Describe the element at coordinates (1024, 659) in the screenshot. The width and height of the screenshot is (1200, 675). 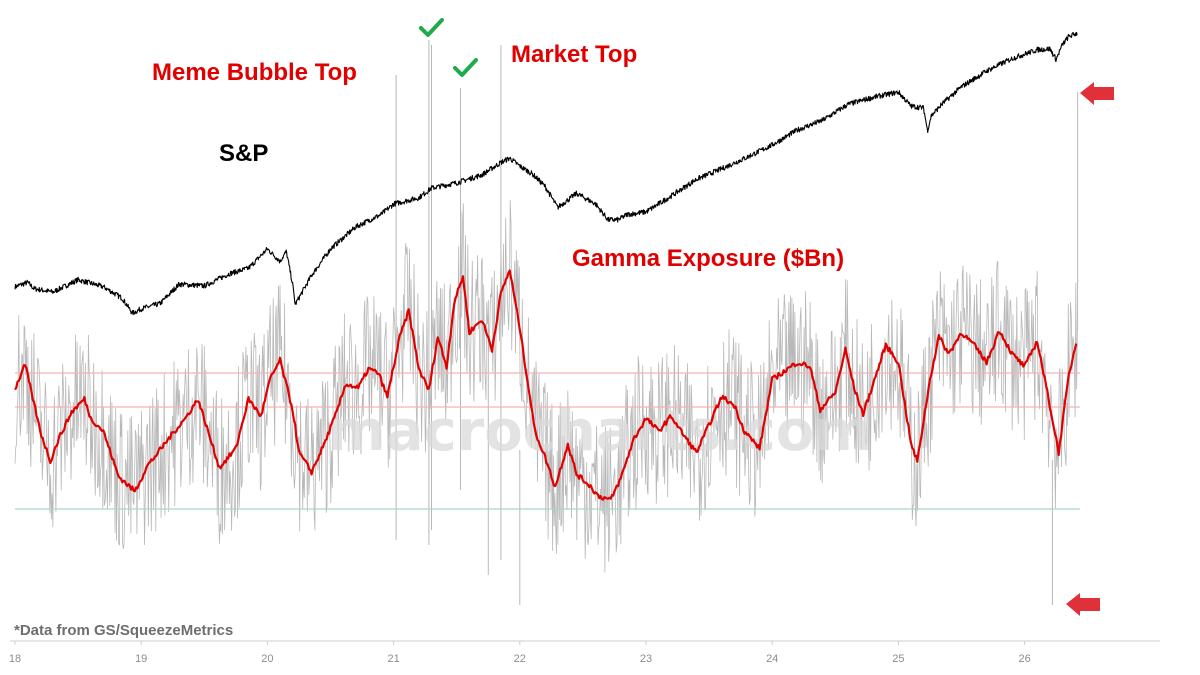
I see `x-tick-label: 26` at that location.